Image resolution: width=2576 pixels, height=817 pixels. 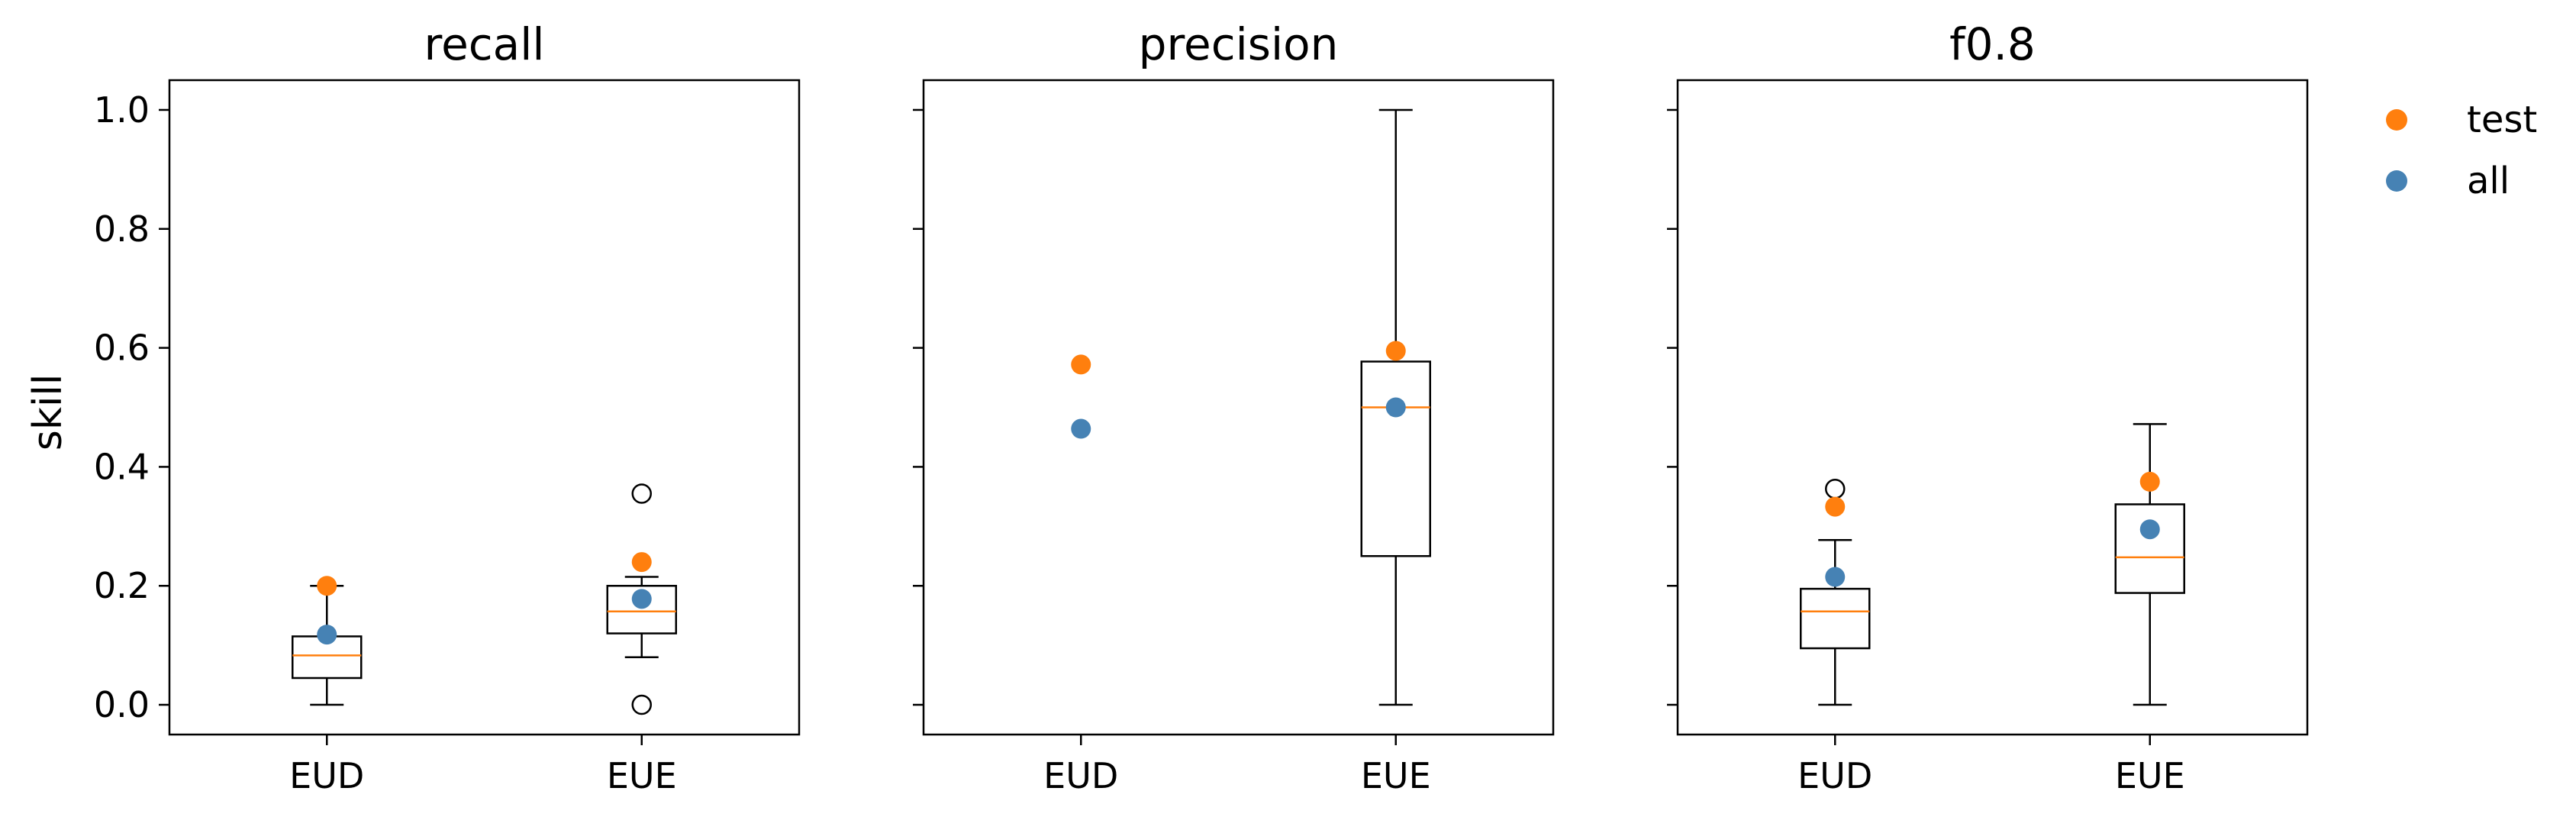 What do you see at coordinates (1993, 44) in the screenshot?
I see `panel-title: f0.8` at bounding box center [1993, 44].